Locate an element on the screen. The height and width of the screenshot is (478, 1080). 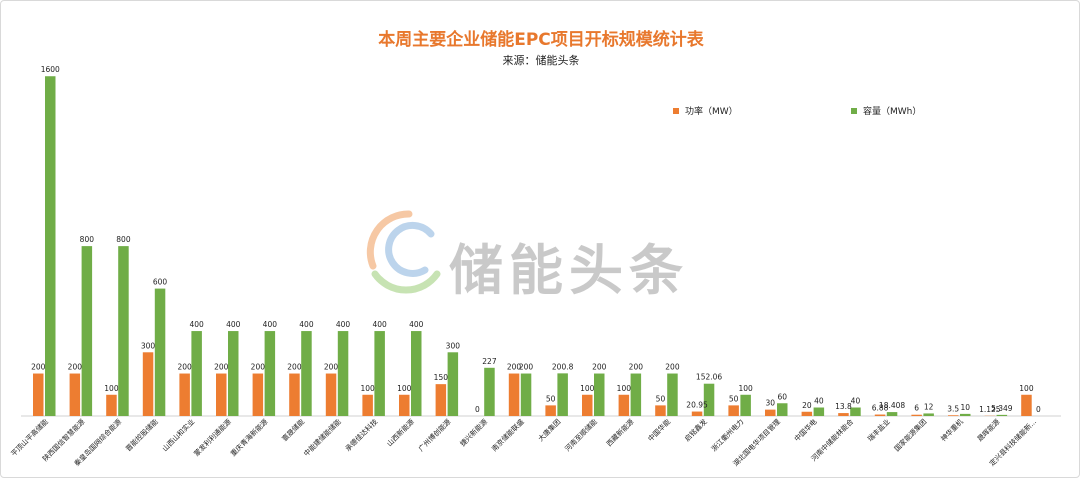
data-label-power: 6 is located at coordinates (916, 408).